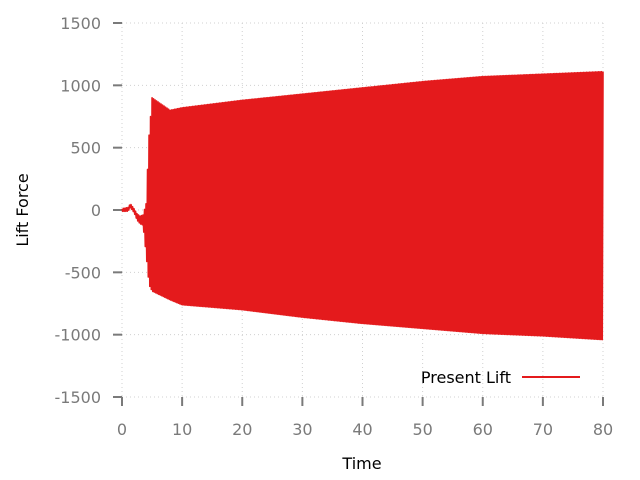 The image size is (640, 480). What do you see at coordinates (78, 397) in the screenshot?
I see `y-tick-label: -1500` at bounding box center [78, 397].